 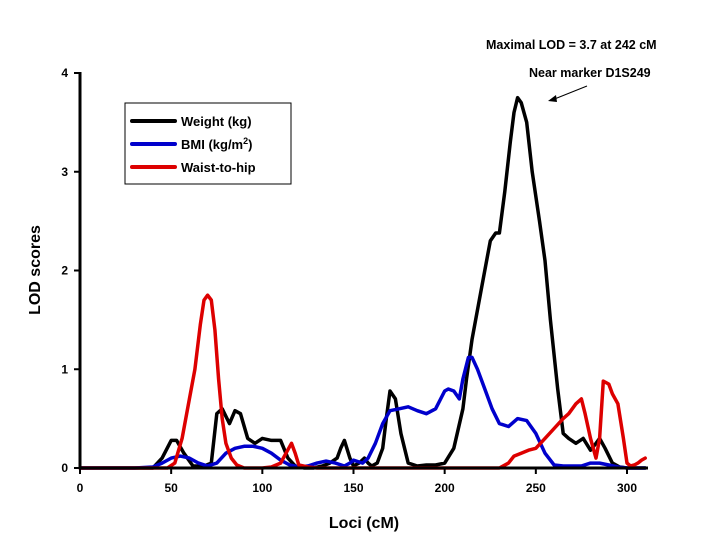 I want to click on max-lod-annotation: Maximal LOD = 3.7 at 242 cM, so click(x=571, y=45).